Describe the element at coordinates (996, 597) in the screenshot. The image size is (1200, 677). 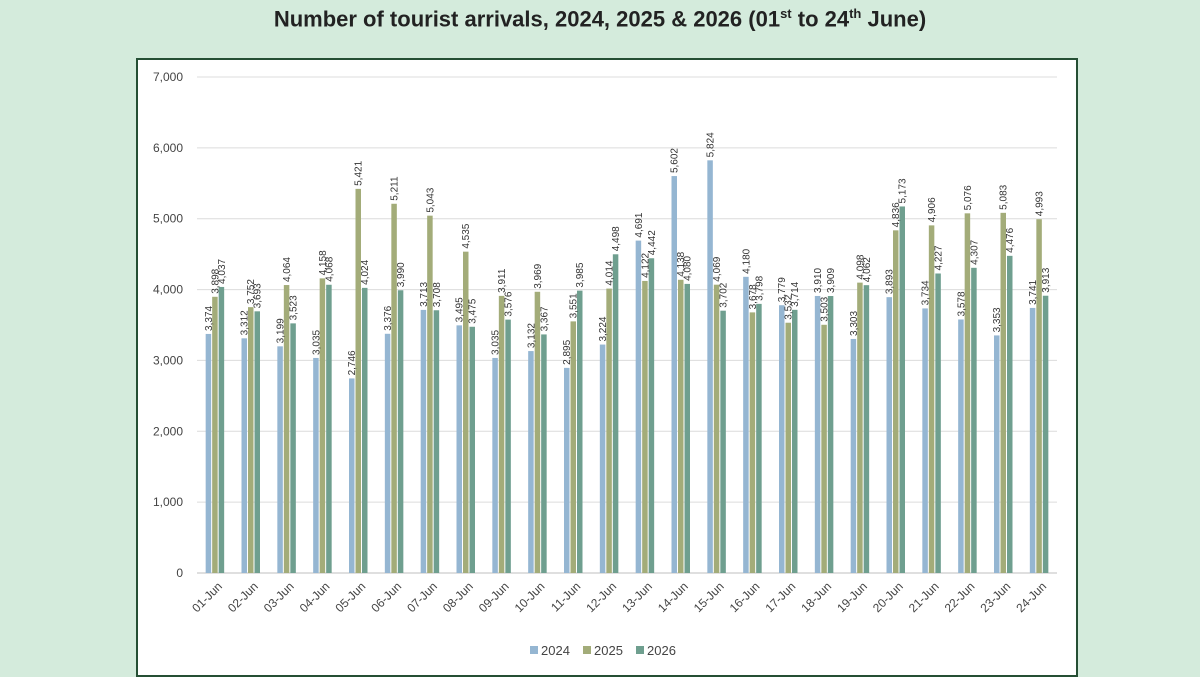
I see `x-tick-label: 23-Jun` at that location.